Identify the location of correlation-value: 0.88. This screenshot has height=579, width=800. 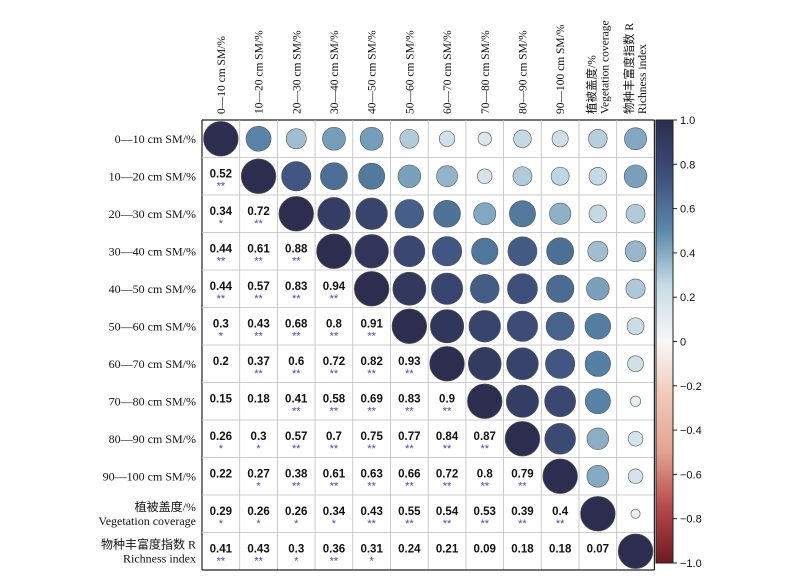
(296, 249).